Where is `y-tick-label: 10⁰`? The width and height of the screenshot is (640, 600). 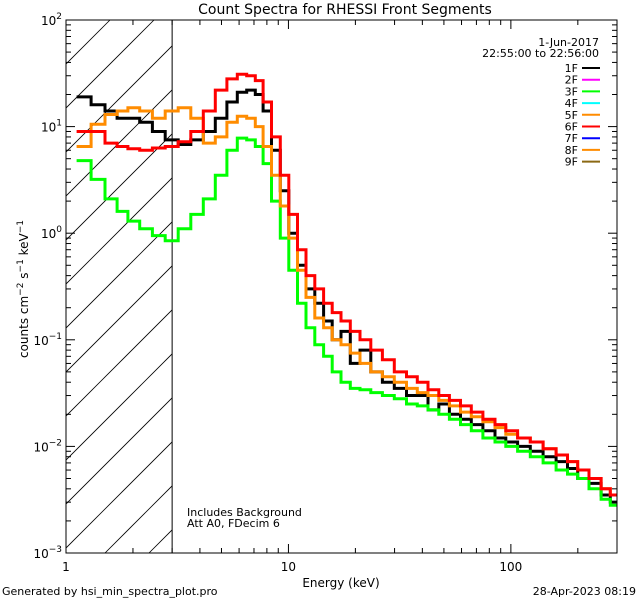
y-tick-label: 10⁰ is located at coordinates (51, 233).